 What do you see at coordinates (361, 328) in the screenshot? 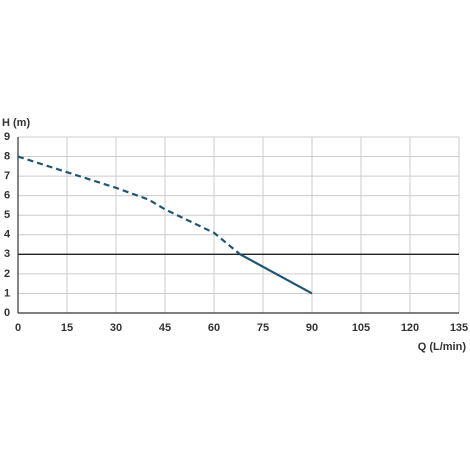
I see `x-tick-label: 105` at bounding box center [361, 328].